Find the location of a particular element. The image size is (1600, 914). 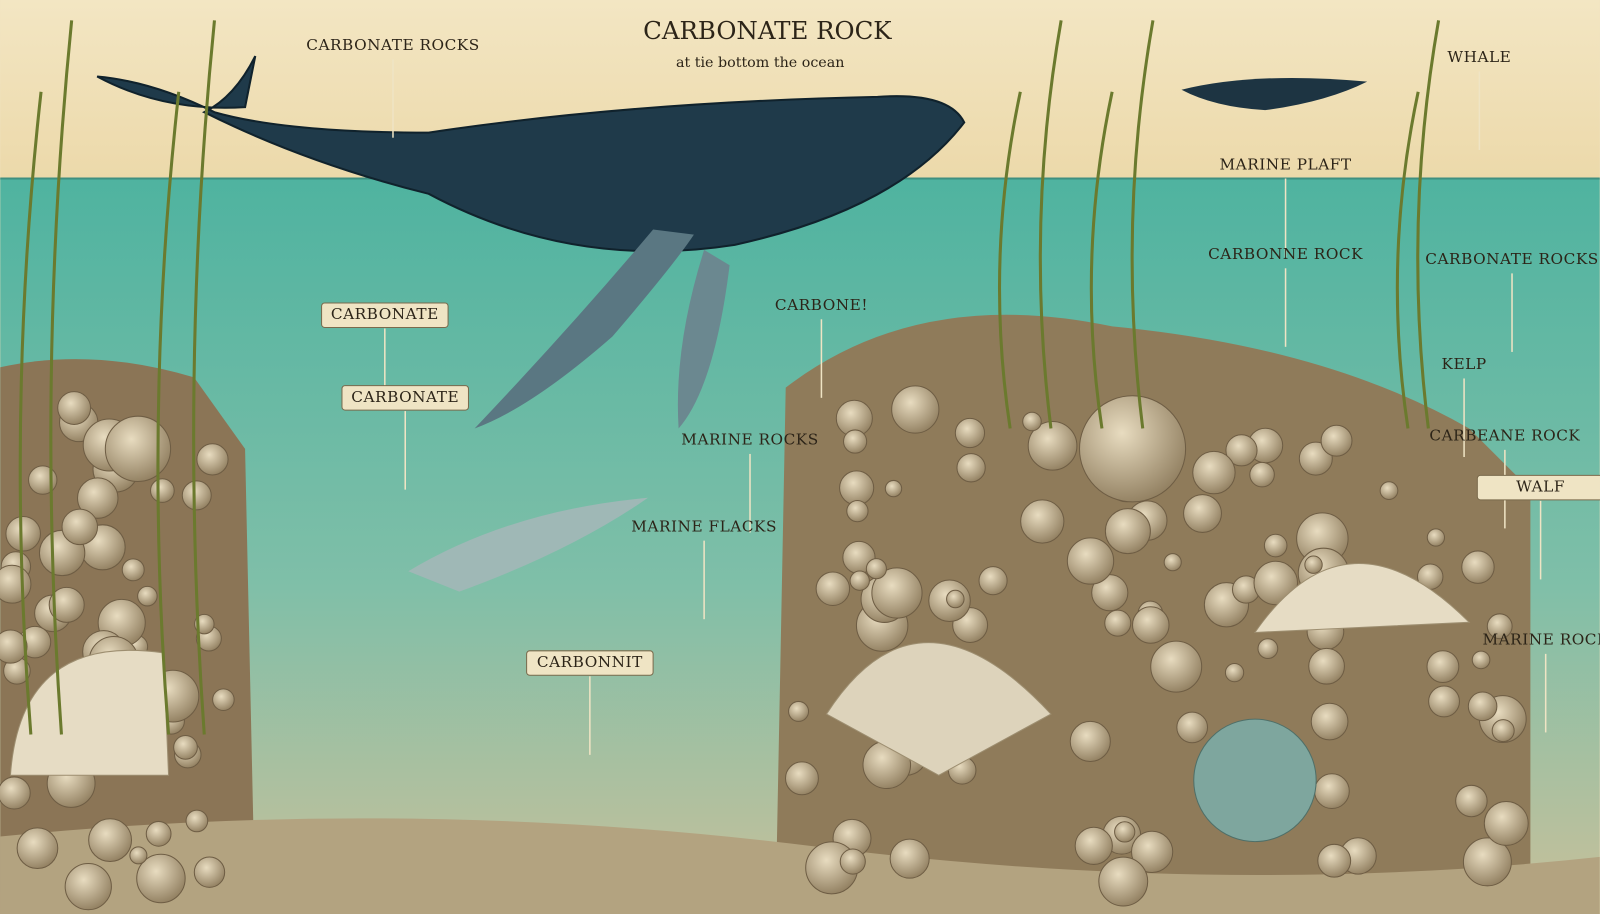

label: CARBONE! is located at coordinates (821, 305).